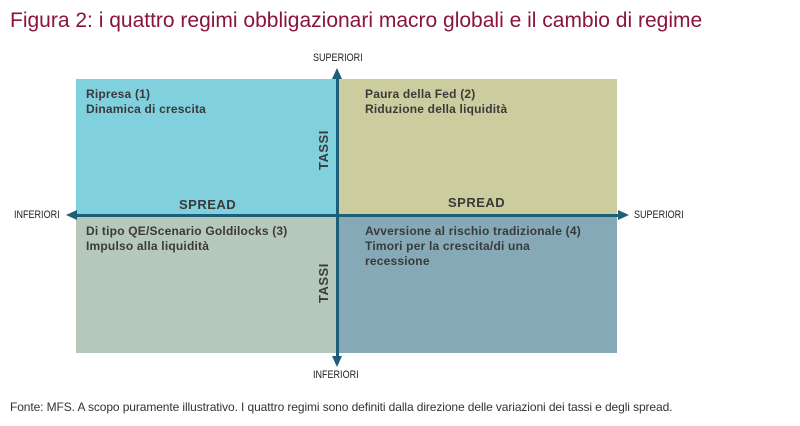  Describe the element at coordinates (206, 147) in the screenshot. I see `quadrant-top-left: Ripresa (1) Dinamica di crescita` at that location.